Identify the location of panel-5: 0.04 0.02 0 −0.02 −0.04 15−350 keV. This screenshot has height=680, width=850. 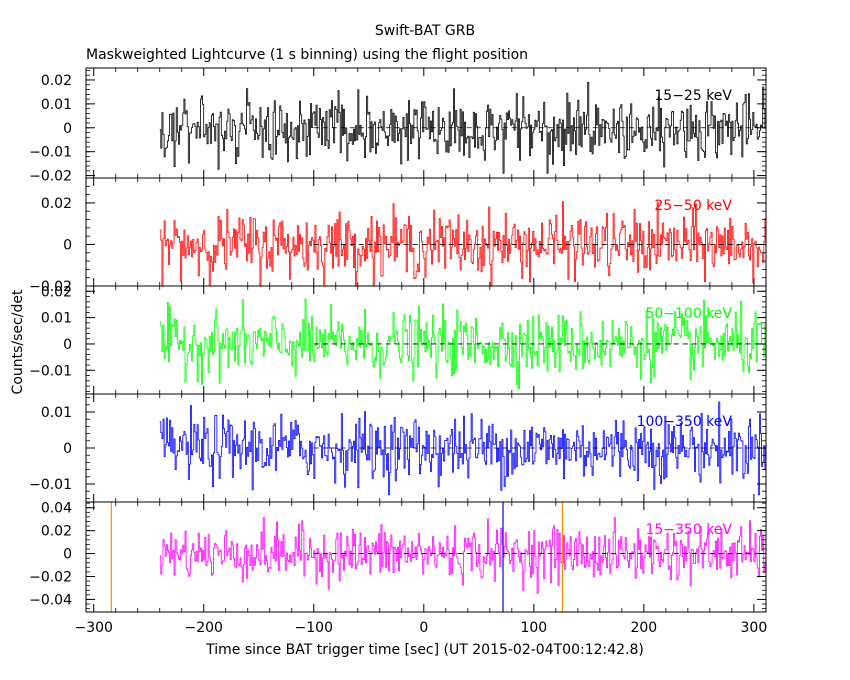
(398, 557).